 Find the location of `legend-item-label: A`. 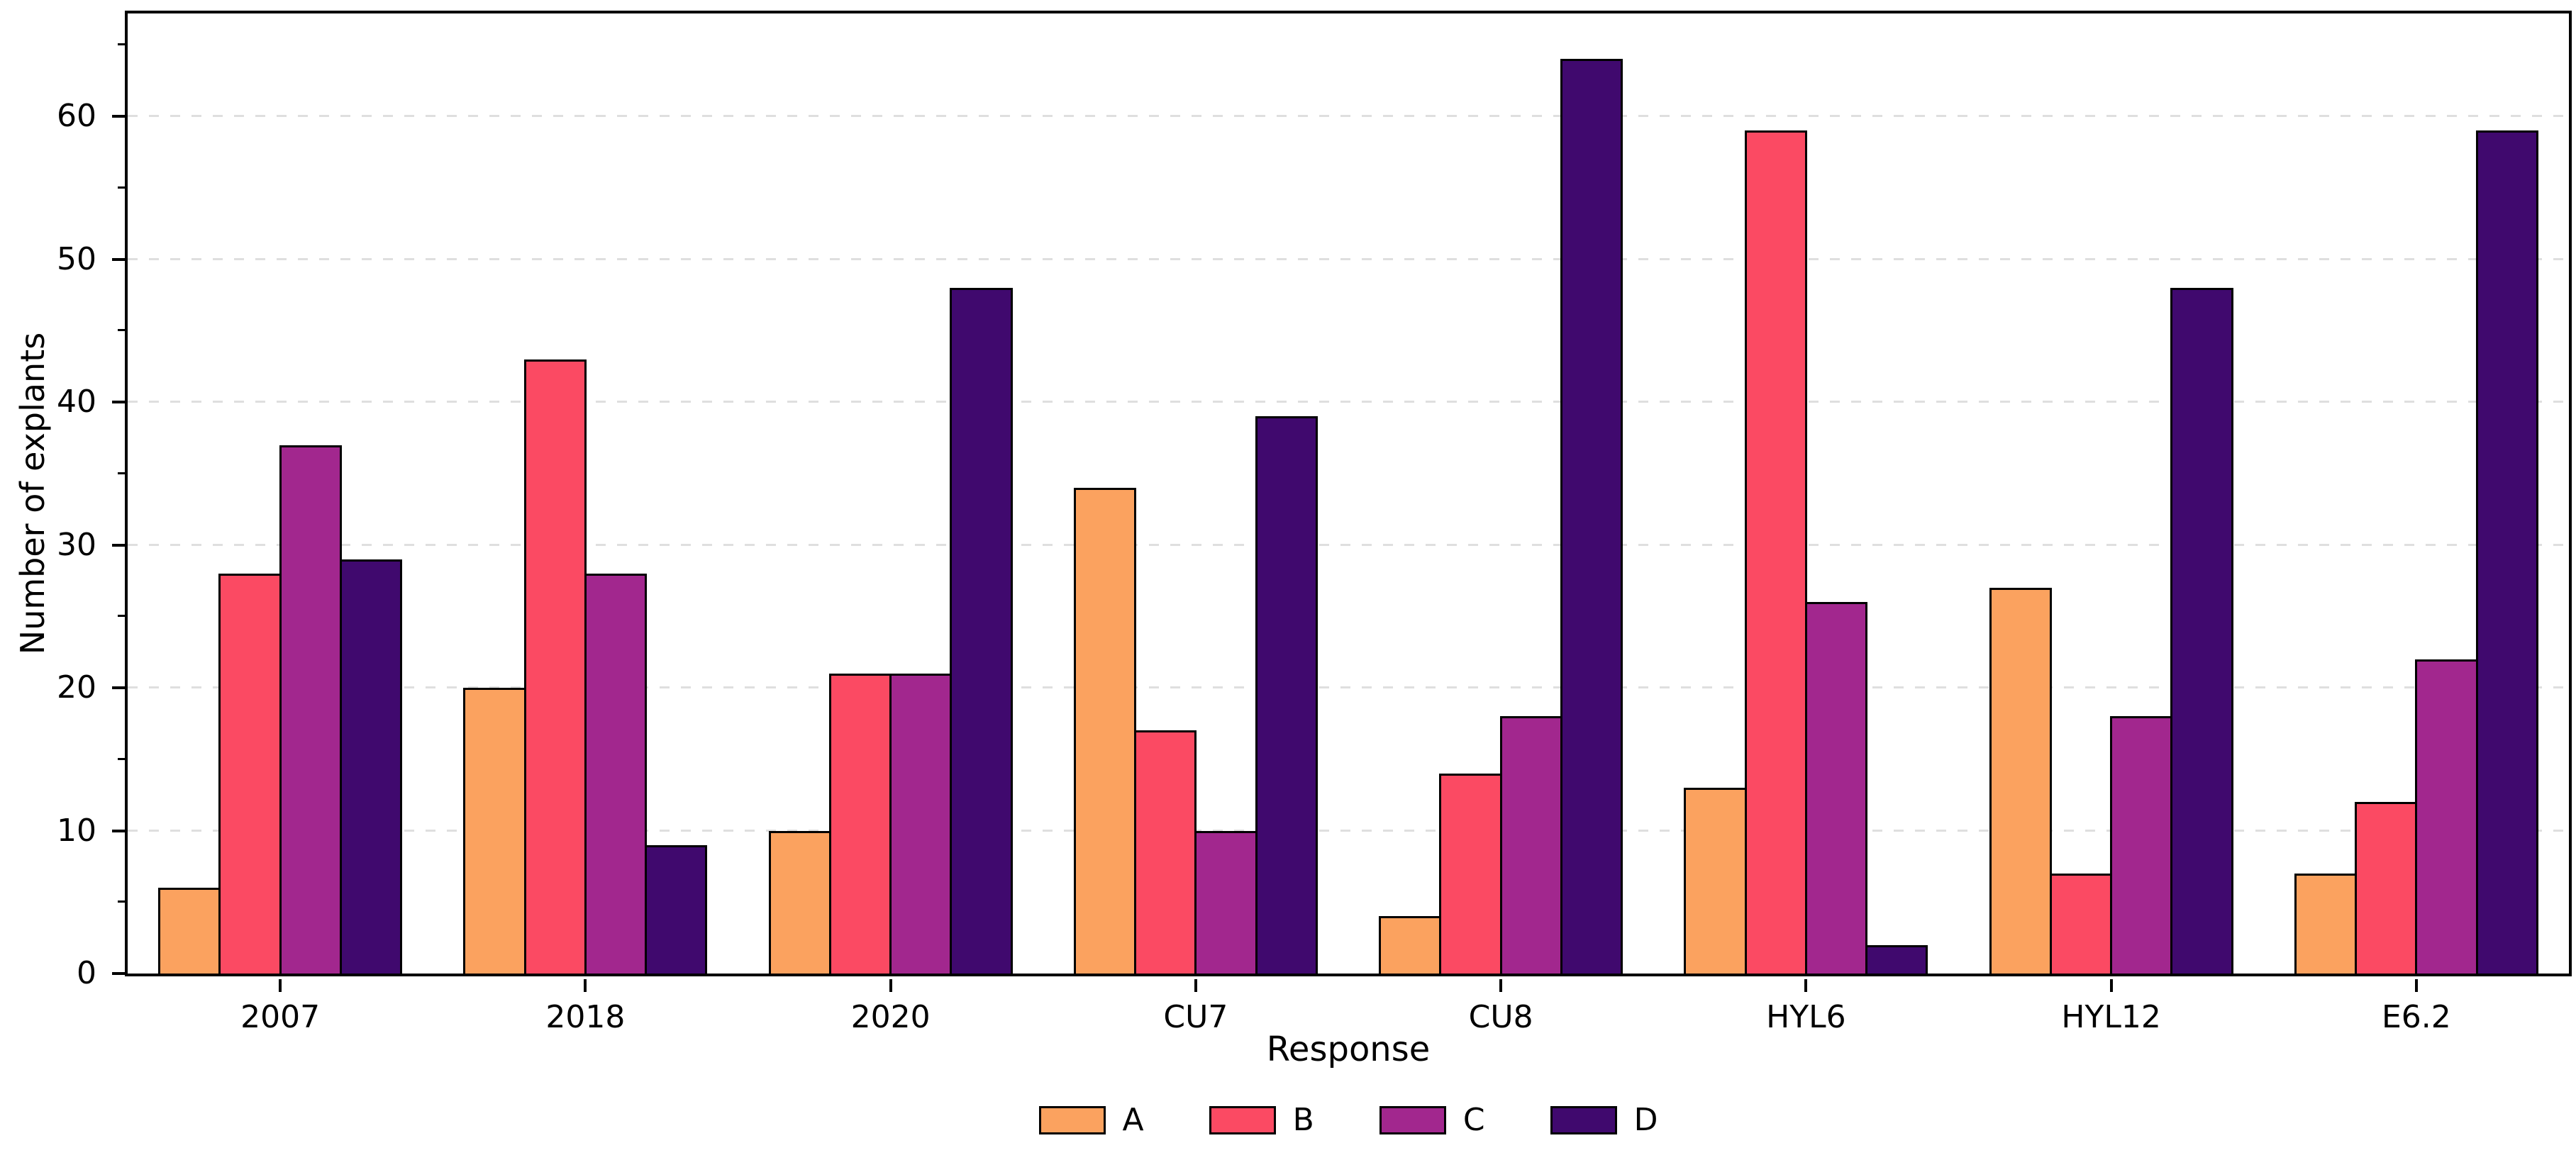

legend-item-label: A is located at coordinates (1133, 1120).